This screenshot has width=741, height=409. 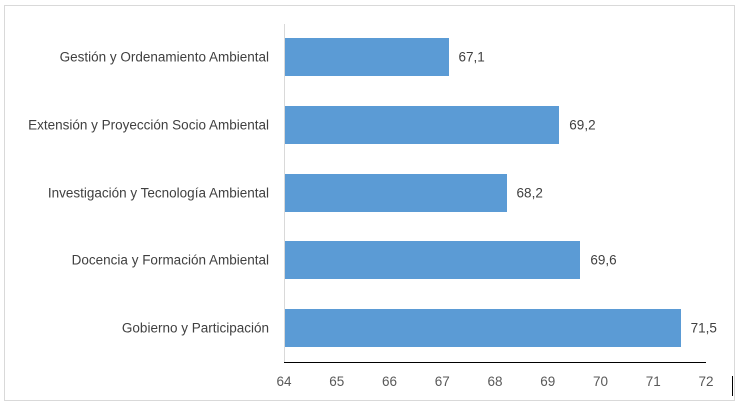 What do you see at coordinates (582, 125) in the screenshot?
I see `value-label: 69,2` at bounding box center [582, 125].